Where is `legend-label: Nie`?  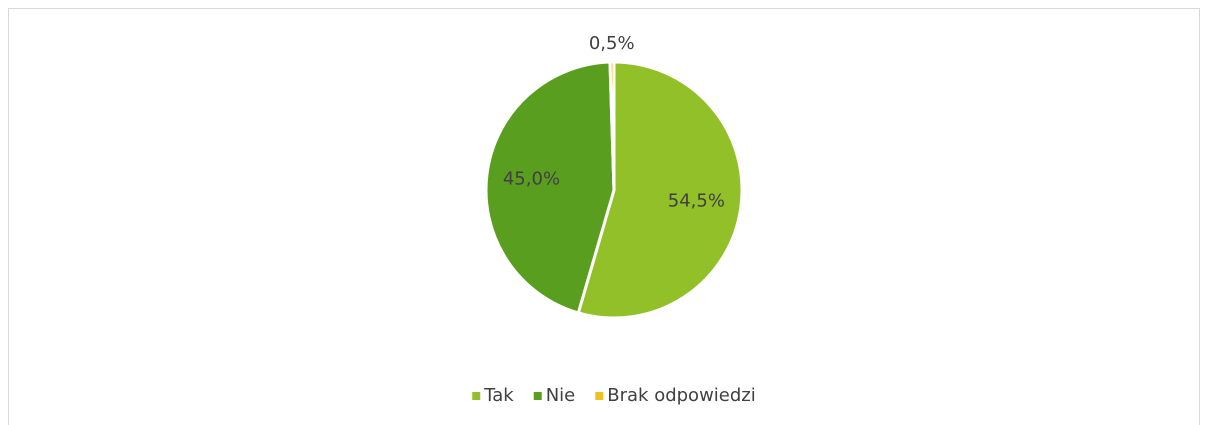
legend-label: Nie is located at coordinates (561, 395).